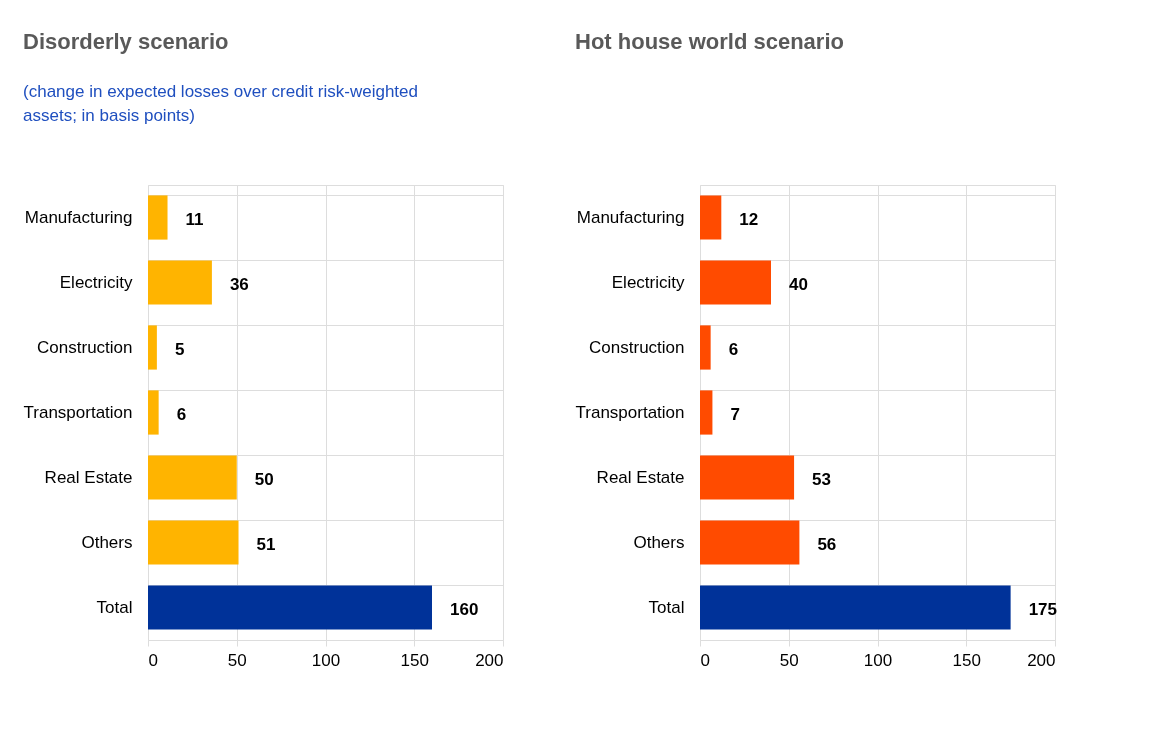 This screenshot has width=1176, height=740. Describe the element at coordinates (220, 103) in the screenshot. I see `chart-subtitle: (change in expected losses over credit risk-weighted assets; in basis points)` at that location.